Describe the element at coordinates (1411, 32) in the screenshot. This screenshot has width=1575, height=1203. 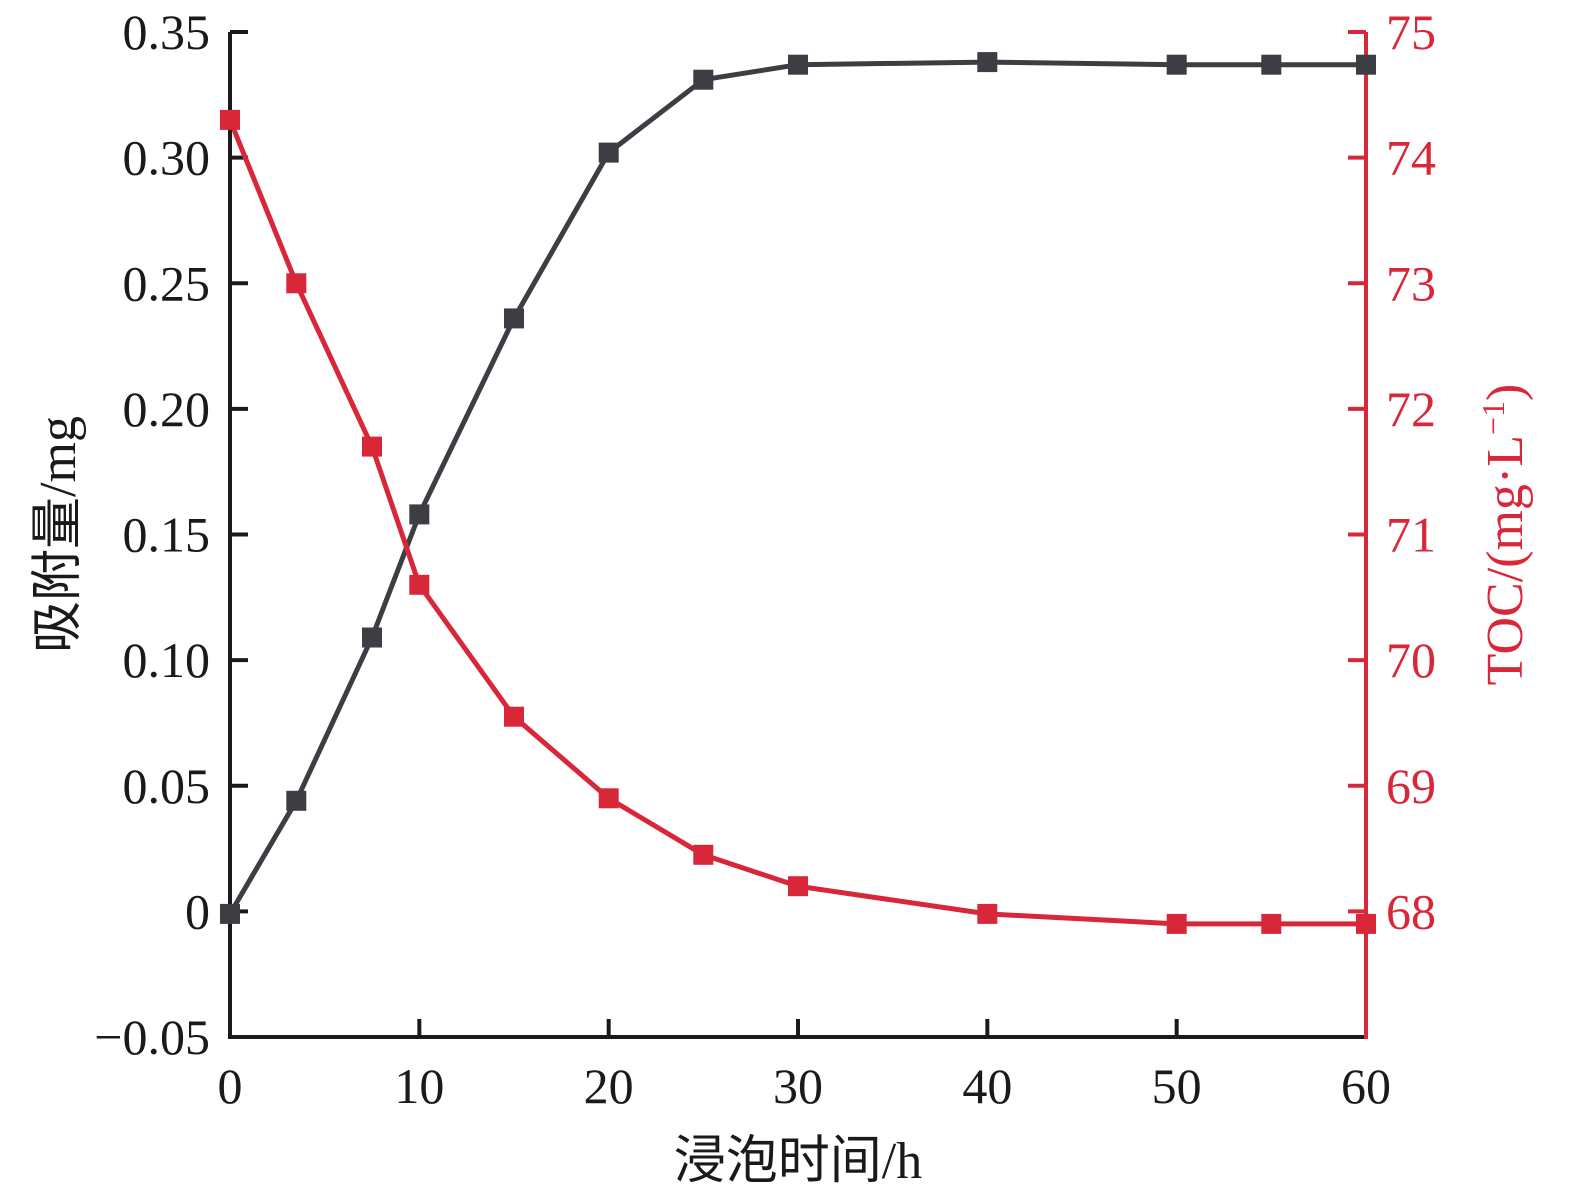
I see `right-y-tick-label: 75` at that location.